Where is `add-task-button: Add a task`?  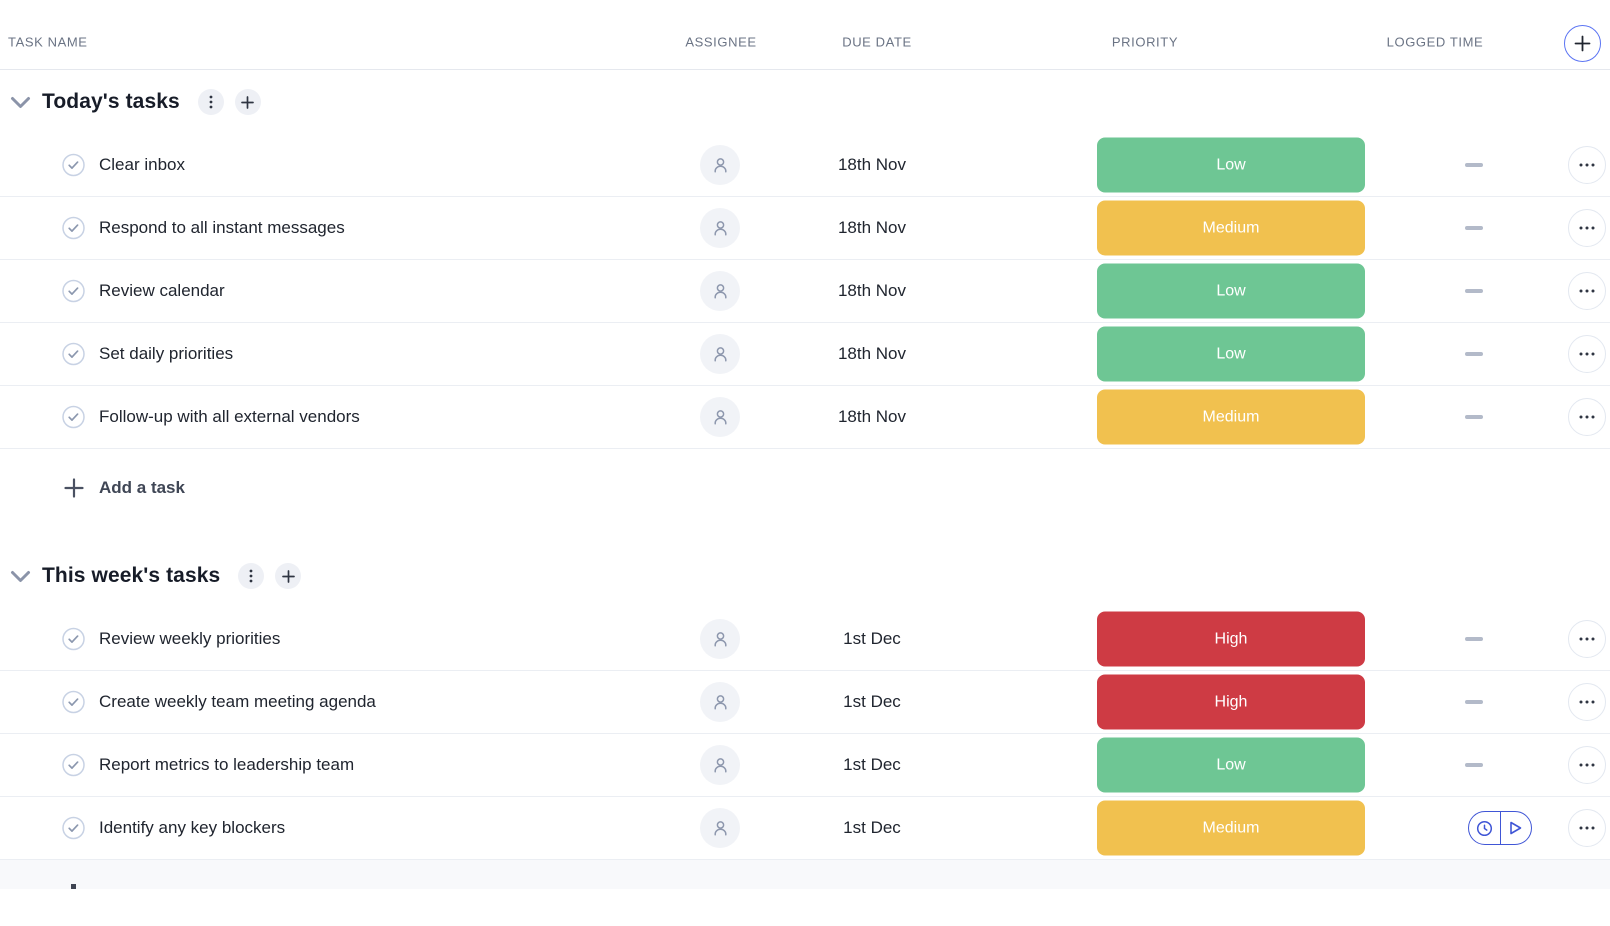
add-task-button: Add a task is located at coordinates (805, 488).